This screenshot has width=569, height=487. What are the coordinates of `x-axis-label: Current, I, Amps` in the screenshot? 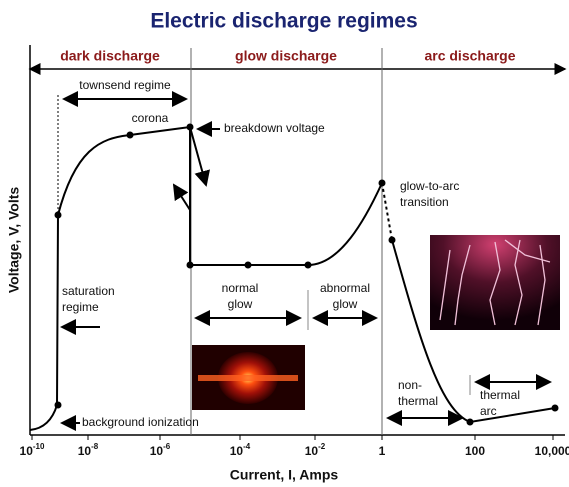 It's located at (284, 475).